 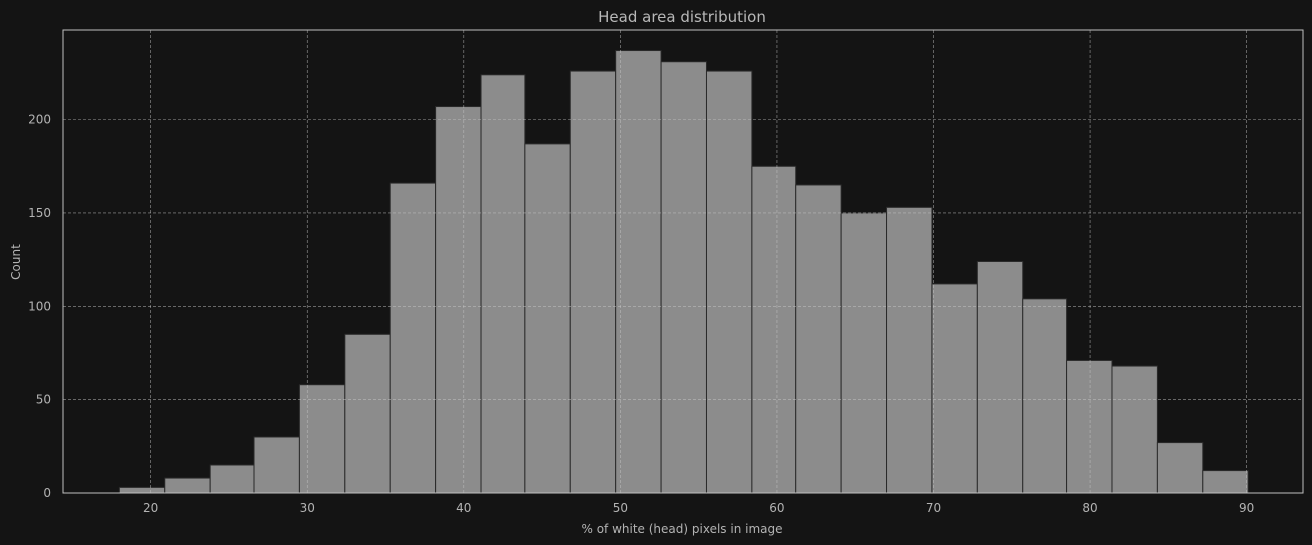 What do you see at coordinates (682, 17) in the screenshot?
I see `chart-title: Head area distribution` at bounding box center [682, 17].